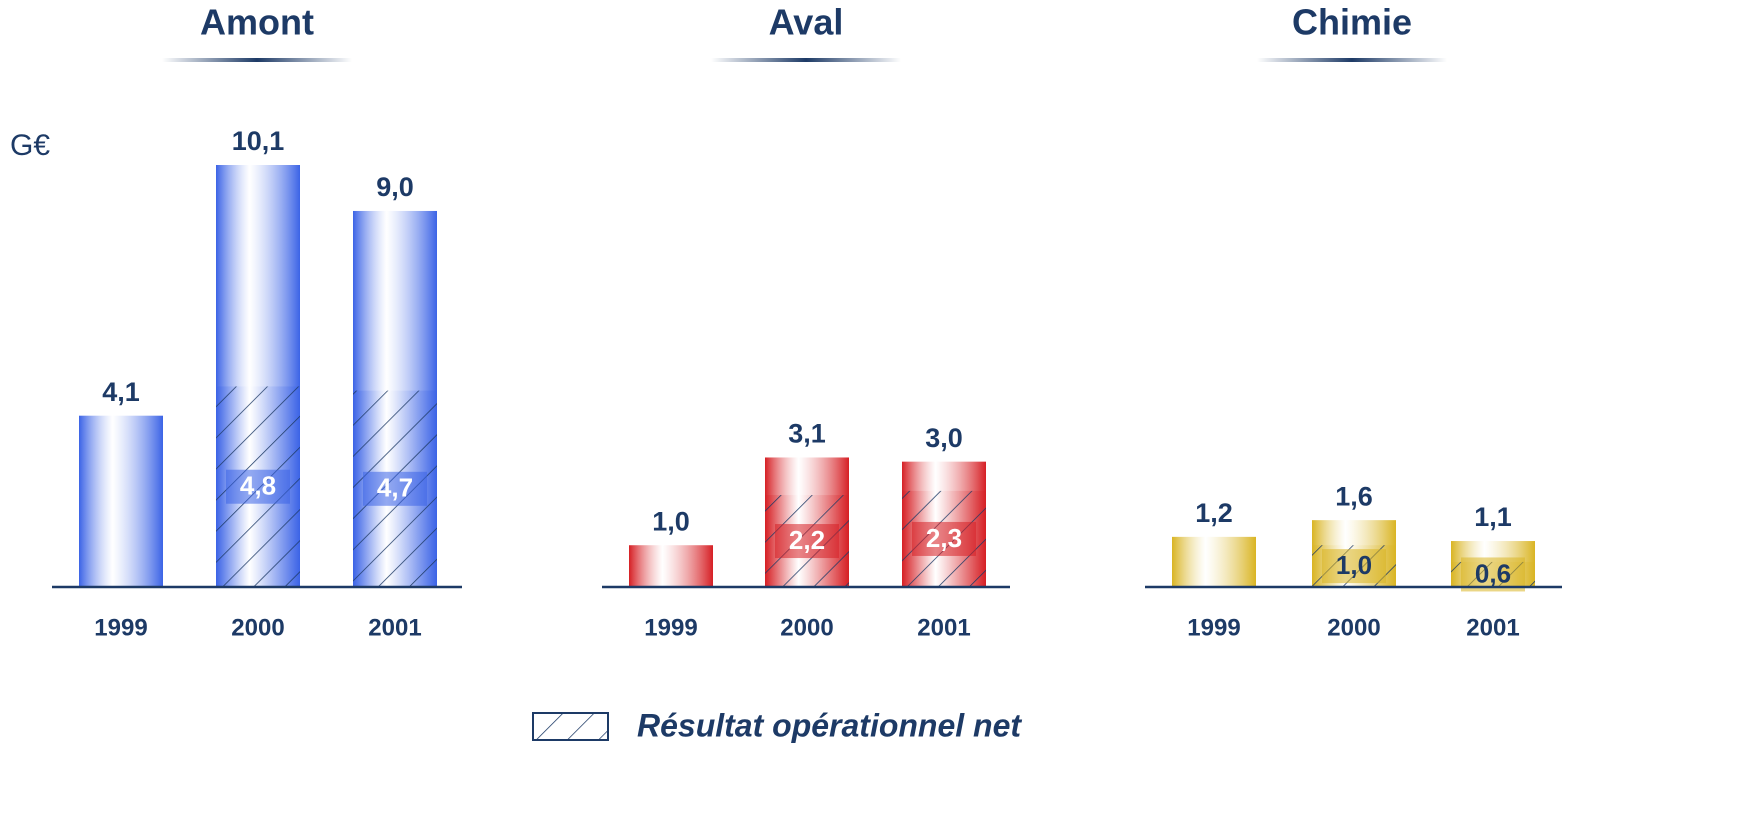 The height and width of the screenshot is (827, 1740). What do you see at coordinates (944, 438) in the screenshot?
I see `value-label: 3,0` at bounding box center [944, 438].